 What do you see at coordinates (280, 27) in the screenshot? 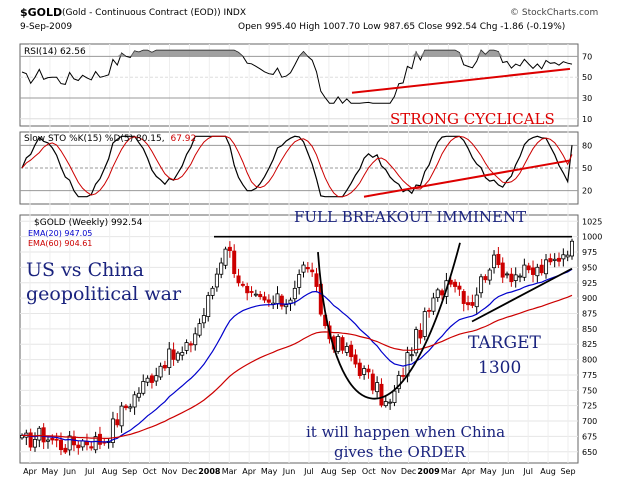
I see `open-value: 995.40` at bounding box center [280, 27].